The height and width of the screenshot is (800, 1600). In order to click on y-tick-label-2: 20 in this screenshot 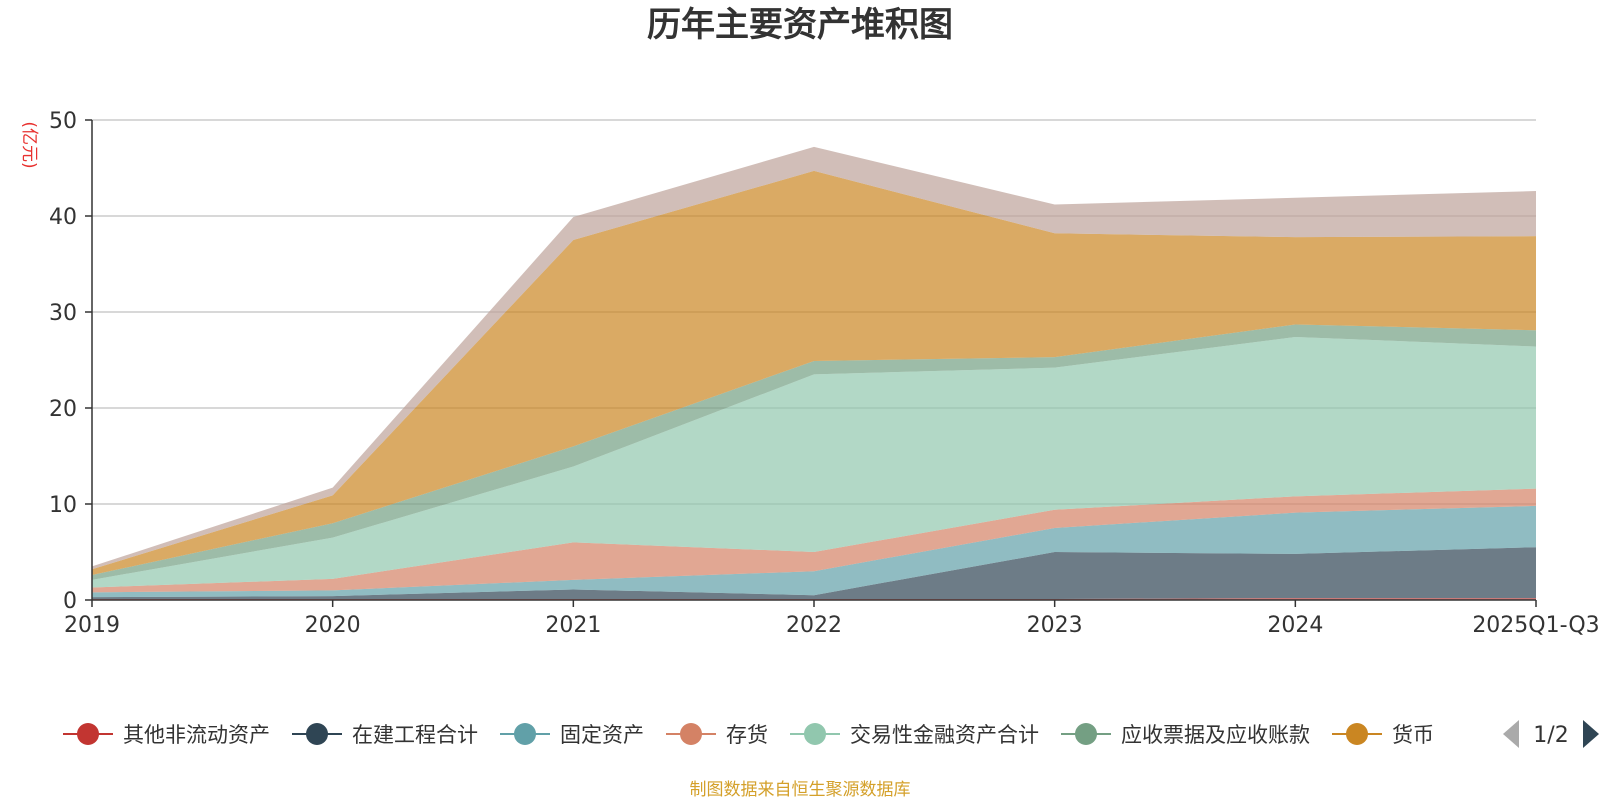, I will do `click(63, 409)`.